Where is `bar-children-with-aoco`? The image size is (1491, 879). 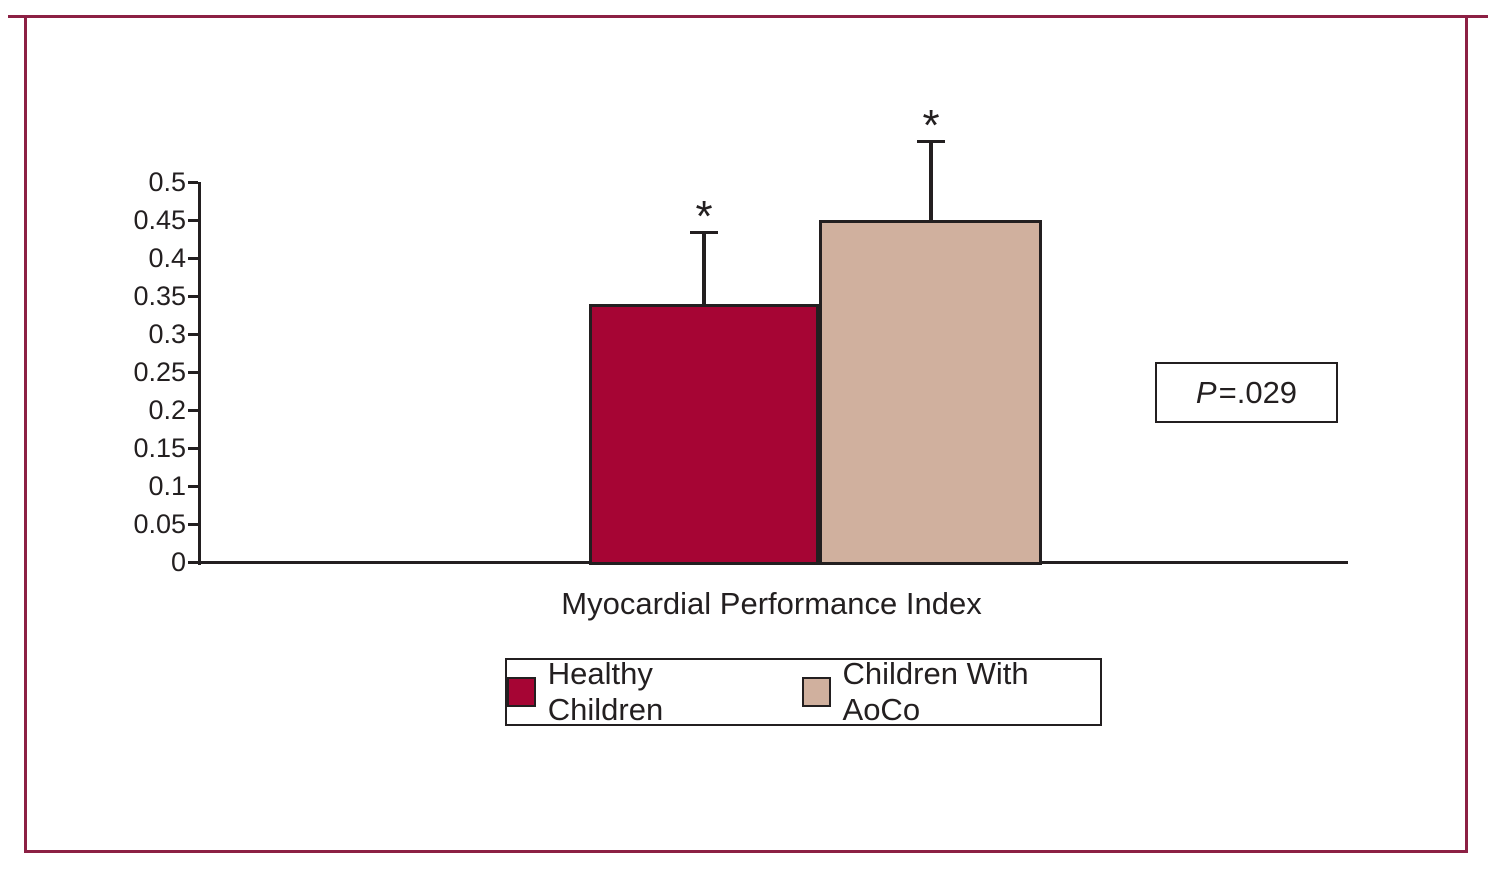 bar-children-with-aoco is located at coordinates (930, 392).